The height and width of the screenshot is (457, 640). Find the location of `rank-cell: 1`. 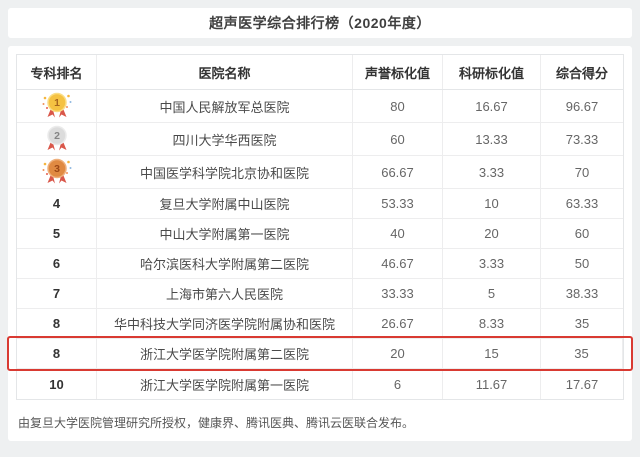

rank-cell: 1 is located at coordinates (57, 106).